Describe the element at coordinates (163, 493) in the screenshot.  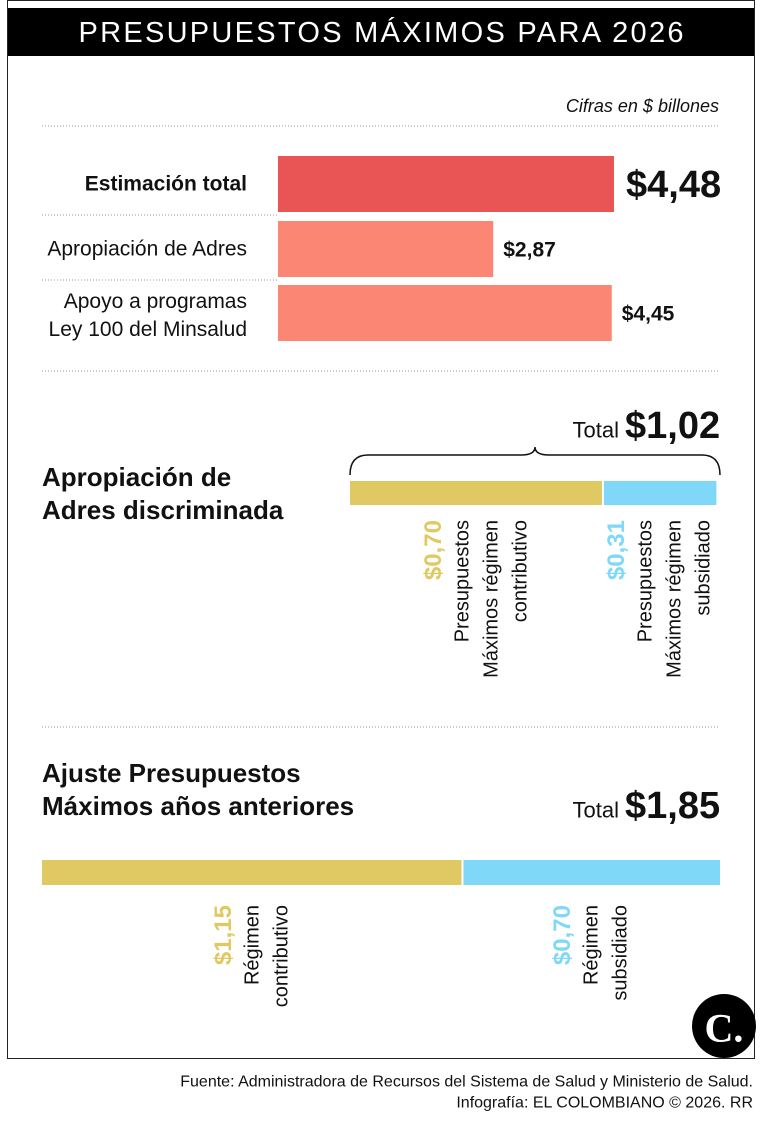
I see `section-title: Apropiación de Adres discriminada` at that location.